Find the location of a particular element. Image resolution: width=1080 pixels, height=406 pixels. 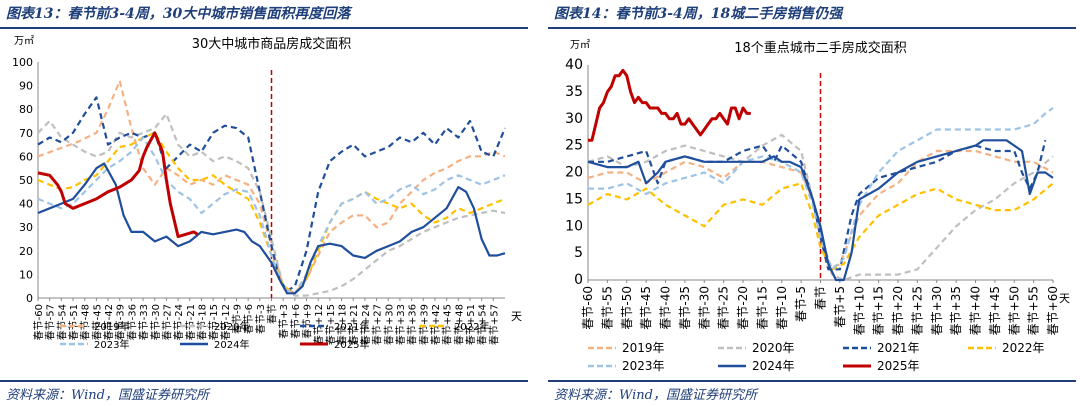

y-tick-label: 100 is located at coordinates (22, 62).